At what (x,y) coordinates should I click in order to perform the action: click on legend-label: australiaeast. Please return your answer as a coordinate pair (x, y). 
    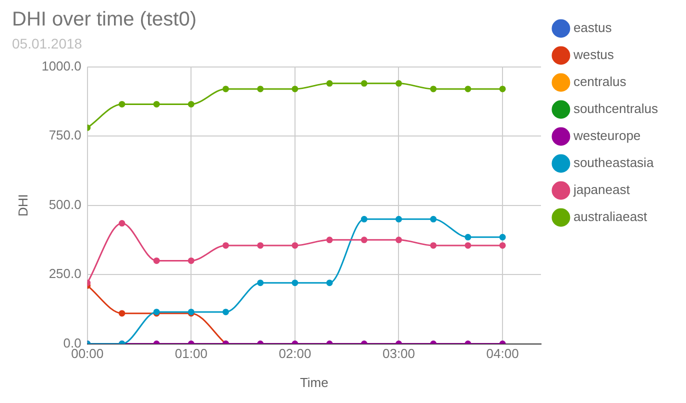
    Looking at the image, I should click on (610, 216).